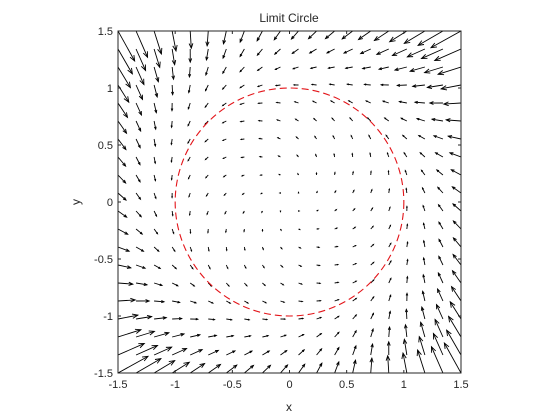 The image size is (560, 420). Describe the element at coordinates (289, 407) in the screenshot. I see `x-axis-label: x` at that location.